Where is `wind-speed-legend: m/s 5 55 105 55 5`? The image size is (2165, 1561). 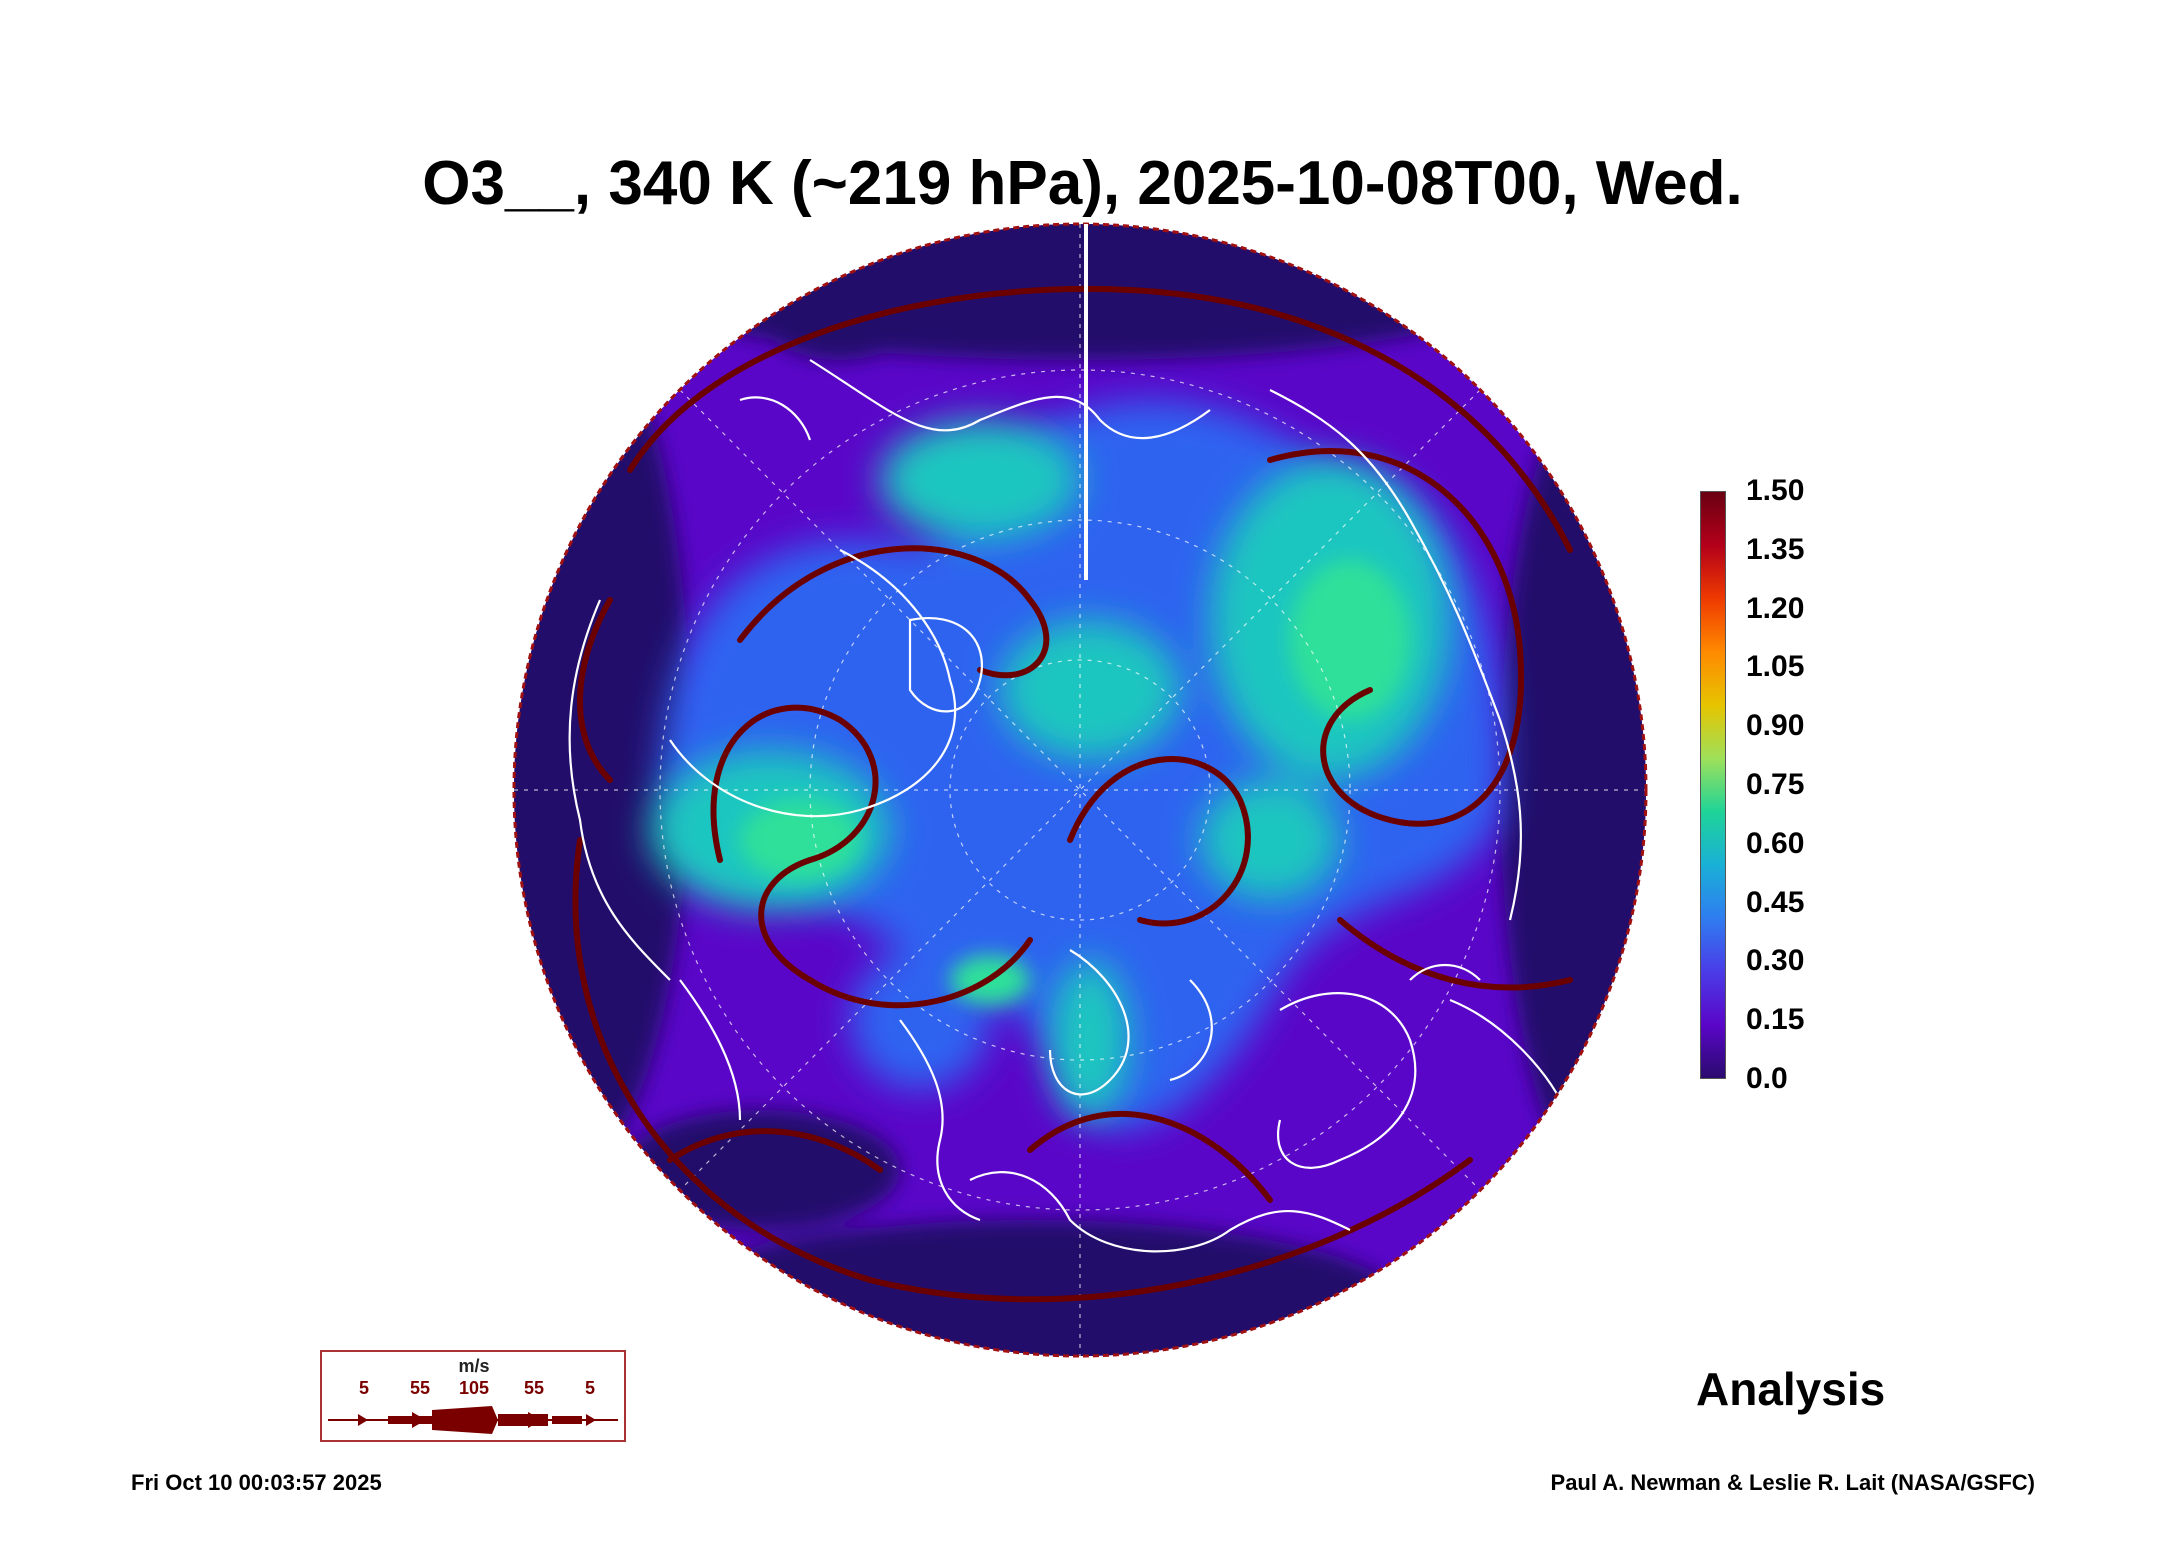
wind-speed-legend: m/s 5 55 105 55 5 is located at coordinates (473, 1396).